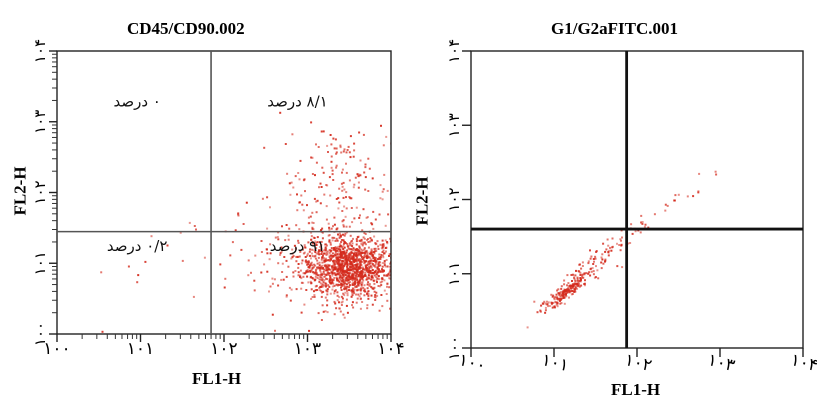  What do you see at coordinates (622, 249) in the screenshot?
I see `chart-2-points` at bounding box center [622, 249].